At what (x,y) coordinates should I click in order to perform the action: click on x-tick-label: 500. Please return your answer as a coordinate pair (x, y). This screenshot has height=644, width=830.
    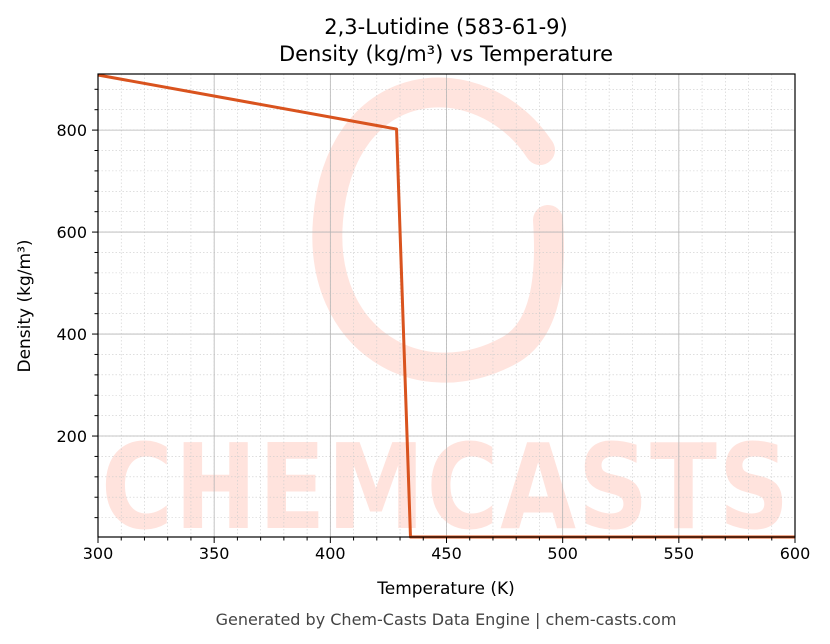
    Looking at the image, I should click on (562, 553).